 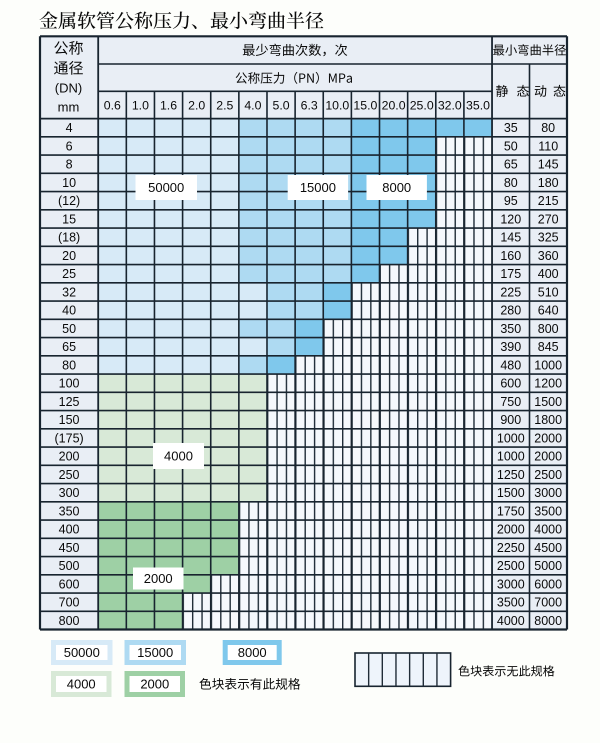 I want to click on svg-text: 0.6, so click(x=112, y=105).